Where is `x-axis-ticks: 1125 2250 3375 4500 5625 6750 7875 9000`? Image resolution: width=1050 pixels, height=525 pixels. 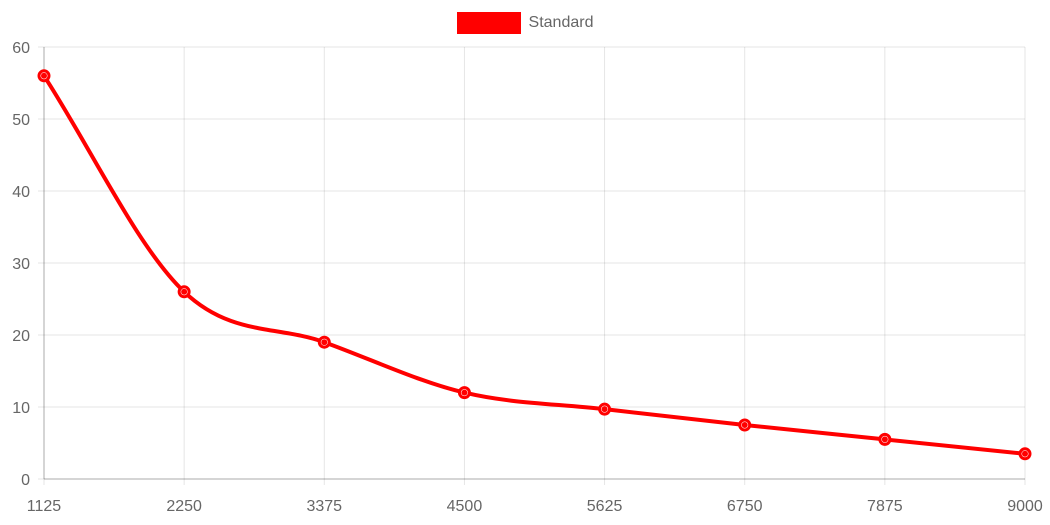
x-axis-ticks: 1125 2250 3375 4500 5625 6750 7875 9000 is located at coordinates (535, 506).